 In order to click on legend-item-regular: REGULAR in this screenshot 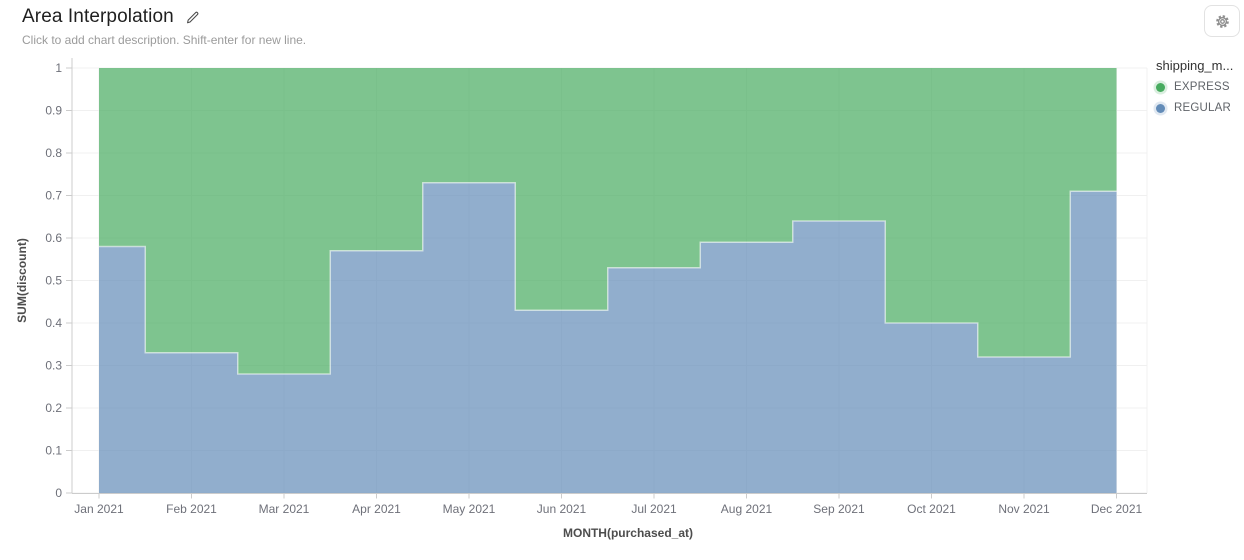, I will do `click(1199, 108)`.